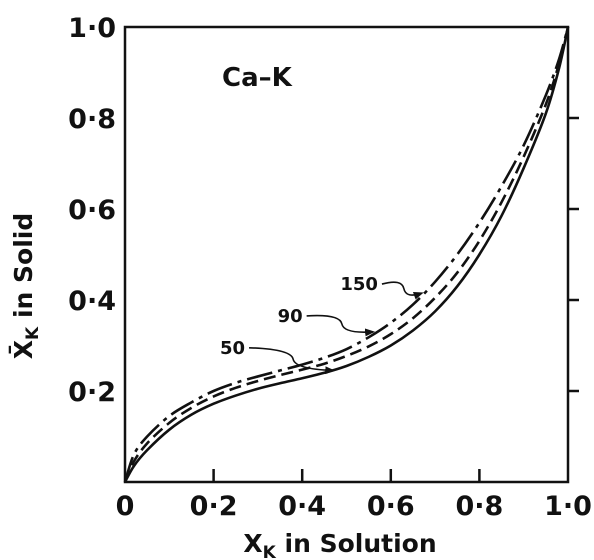 The image size is (594, 560). Describe the element at coordinates (92, 301) in the screenshot. I see `y-tick-label: 0·4` at that location.